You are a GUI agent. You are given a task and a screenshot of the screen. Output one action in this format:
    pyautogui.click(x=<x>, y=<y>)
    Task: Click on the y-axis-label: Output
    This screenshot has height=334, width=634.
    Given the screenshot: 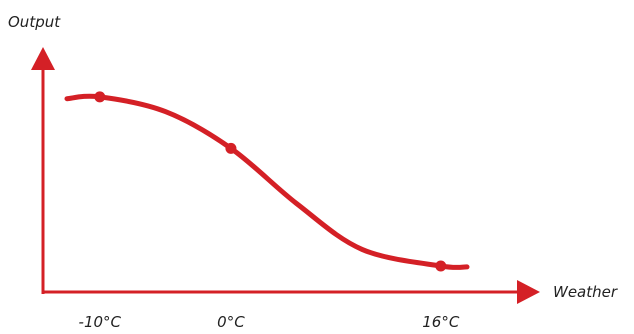 What is the action you would take?
    pyautogui.click(x=34, y=22)
    